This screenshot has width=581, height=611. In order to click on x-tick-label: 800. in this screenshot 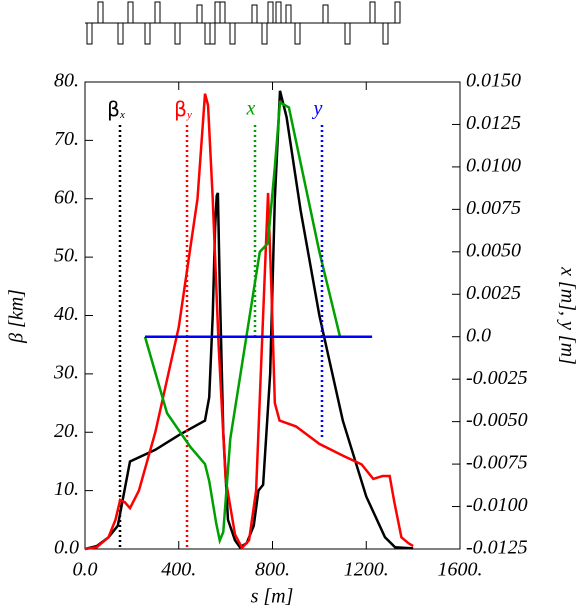, I will do `click(272, 570)`.